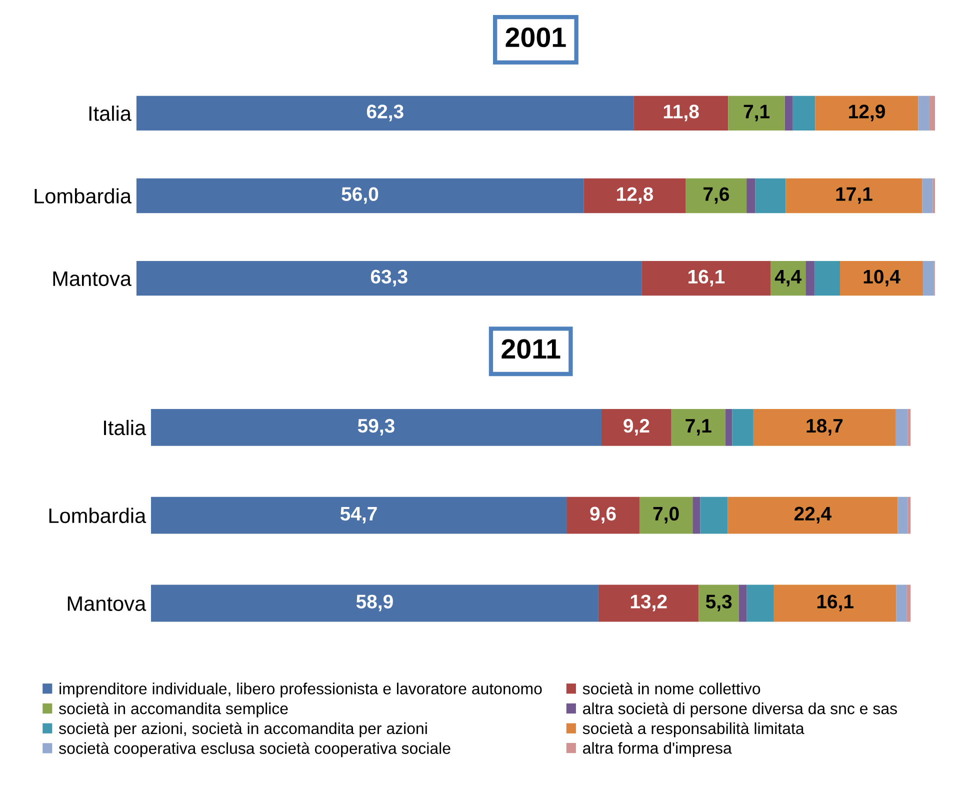 This screenshot has height=799, width=974. I want to click on legend-label: società cooperativa esclusa società cooperativa sociale, so click(254, 750).